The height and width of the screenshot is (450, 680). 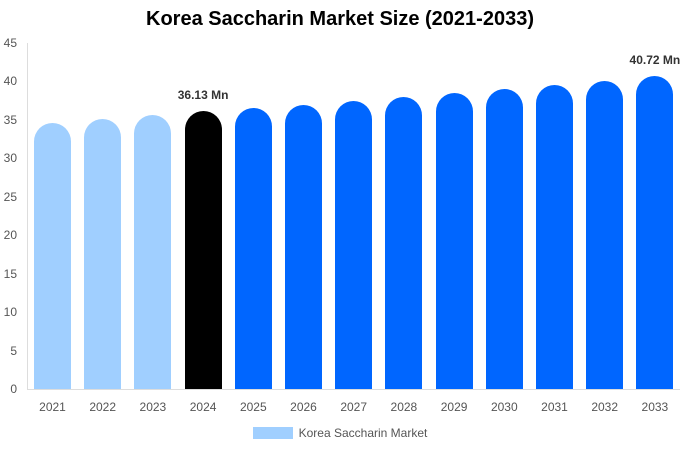 I want to click on y-tick-label: 0, so click(x=13, y=389).